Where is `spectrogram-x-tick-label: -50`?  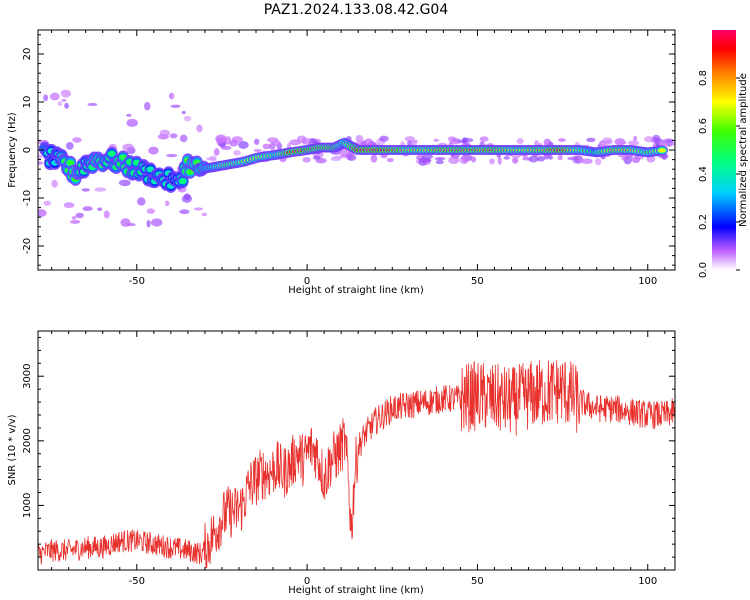
spectrogram-x-tick-label: -50 is located at coordinates (137, 281).